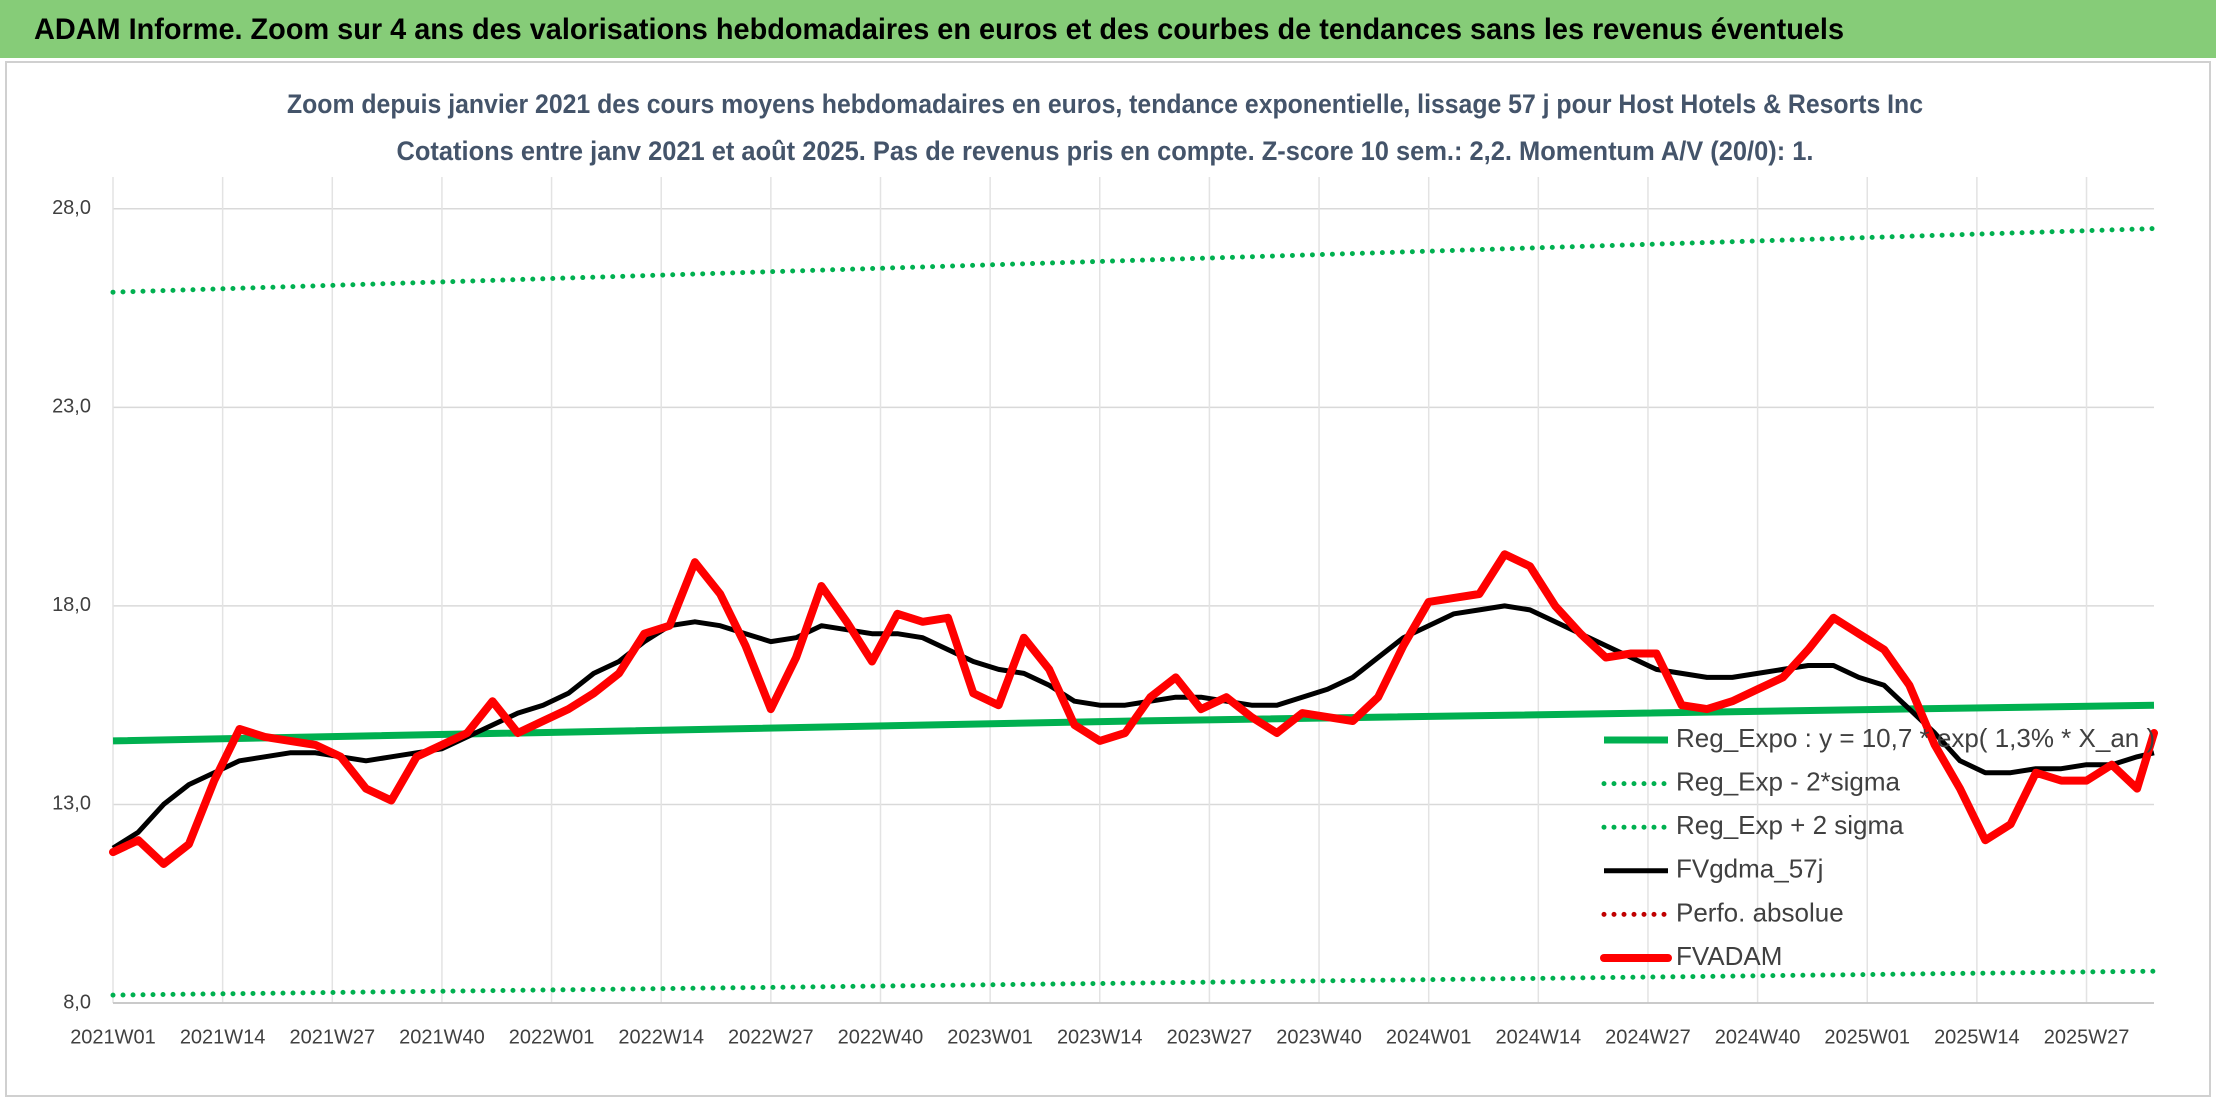 Image resolution: width=2216 pixels, height=1102 pixels. I want to click on x-tick-label: 2025W27, so click(2087, 1037).